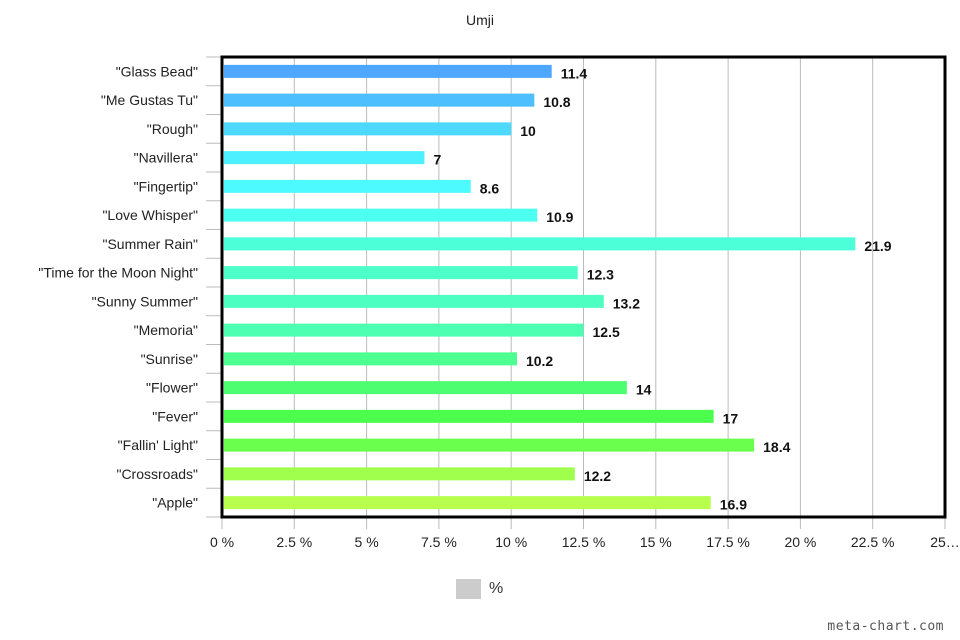  Describe the element at coordinates (644, 390) in the screenshot. I see `data-label: 14` at that location.